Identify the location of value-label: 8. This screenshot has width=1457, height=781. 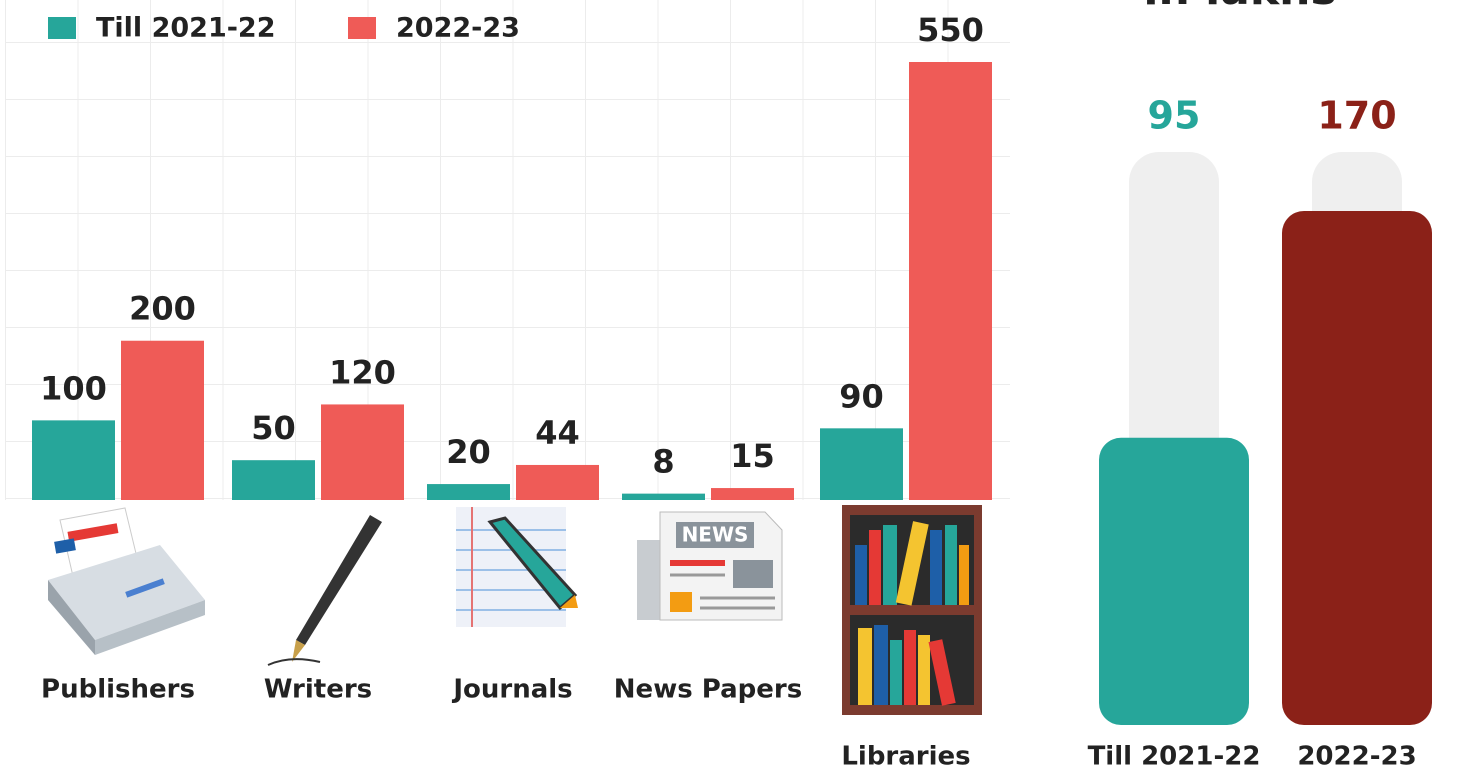
(663, 462).